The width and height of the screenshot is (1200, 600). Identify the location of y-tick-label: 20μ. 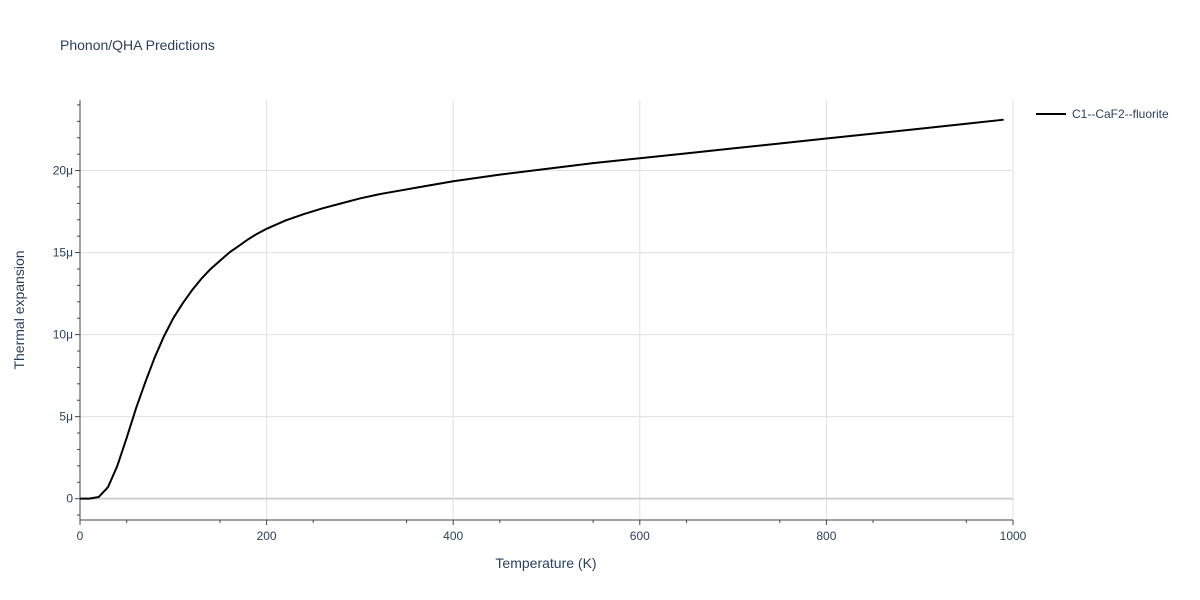
(63, 171).